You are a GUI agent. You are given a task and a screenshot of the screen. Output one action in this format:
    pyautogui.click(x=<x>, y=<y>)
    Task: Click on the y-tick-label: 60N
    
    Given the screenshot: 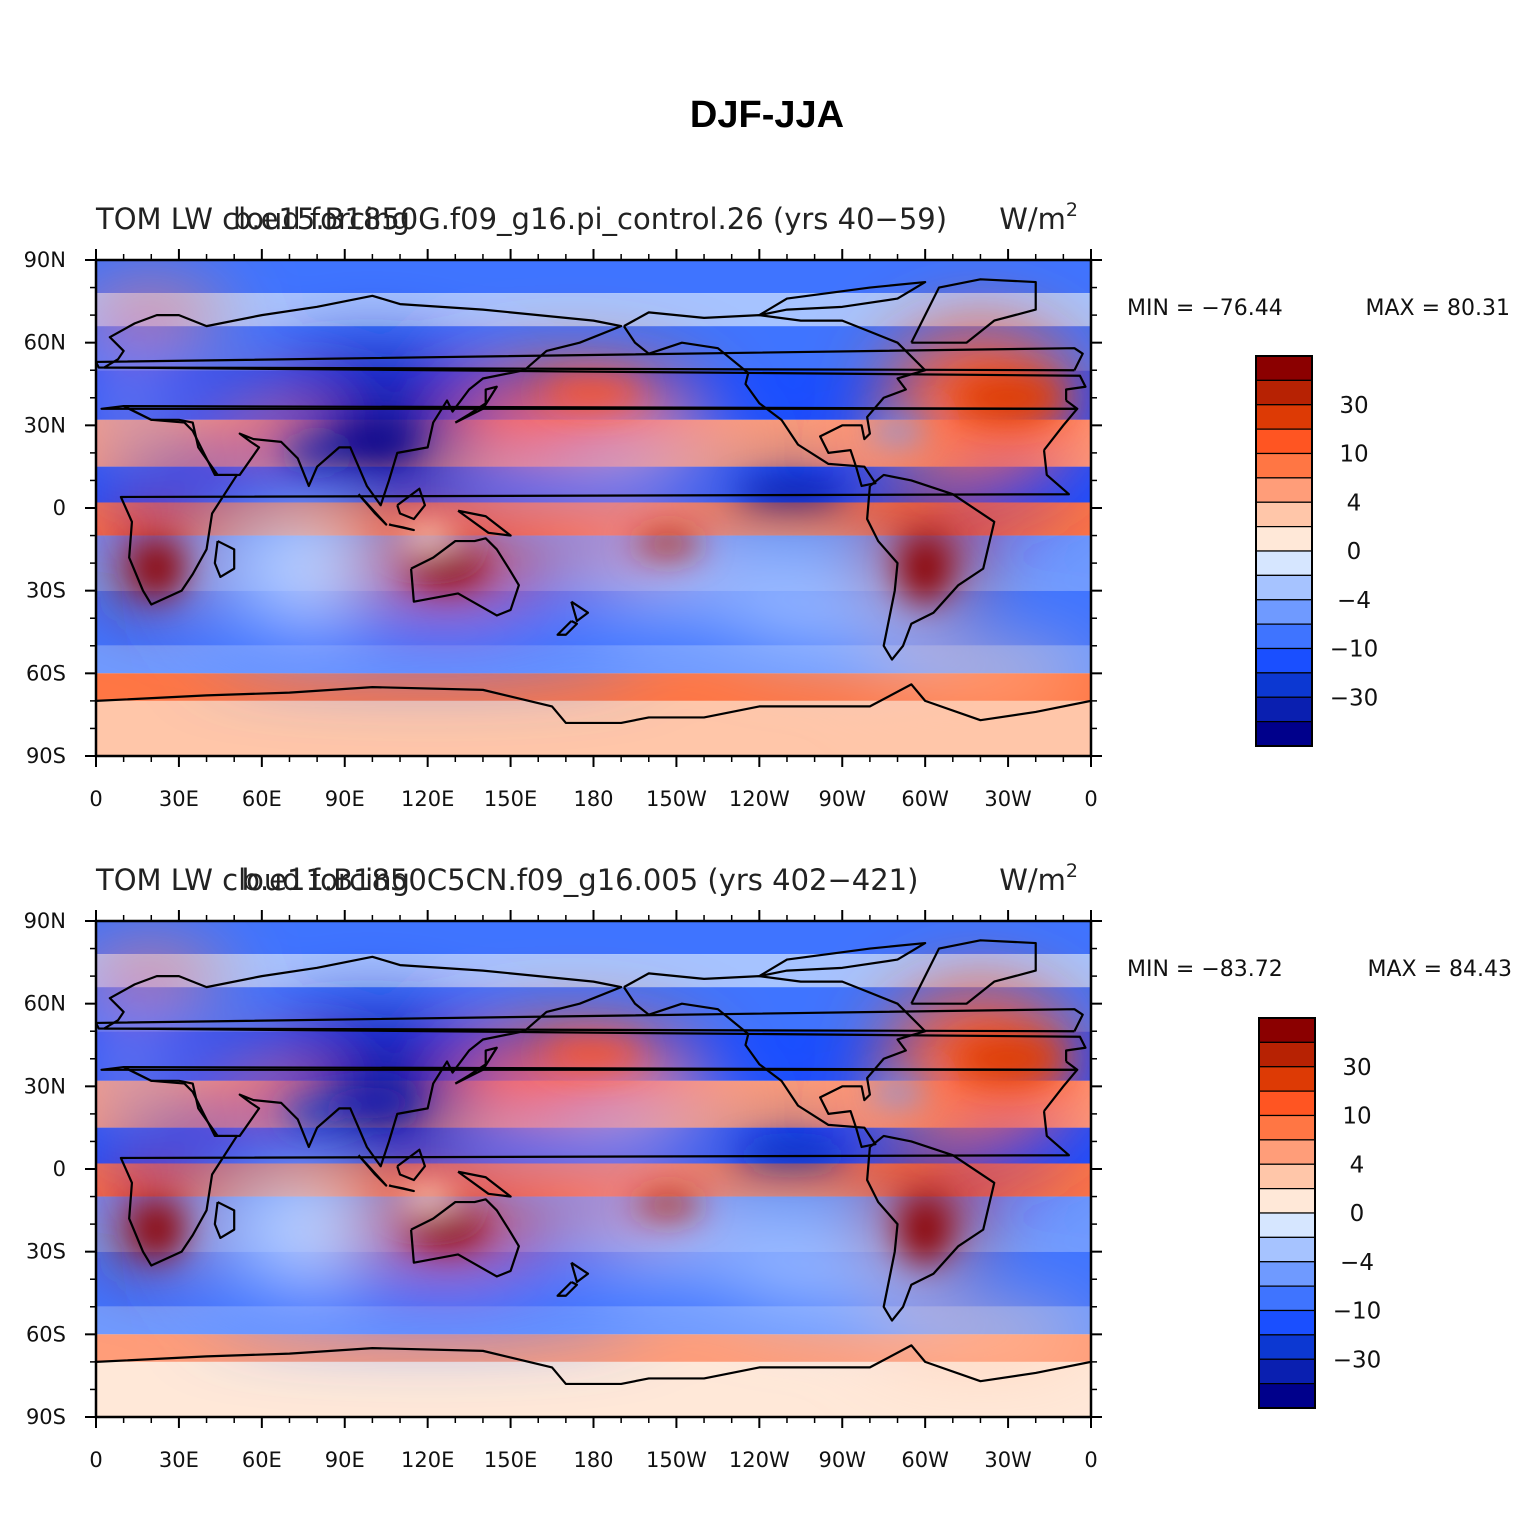 What is the action you would take?
    pyautogui.click(x=45, y=1004)
    